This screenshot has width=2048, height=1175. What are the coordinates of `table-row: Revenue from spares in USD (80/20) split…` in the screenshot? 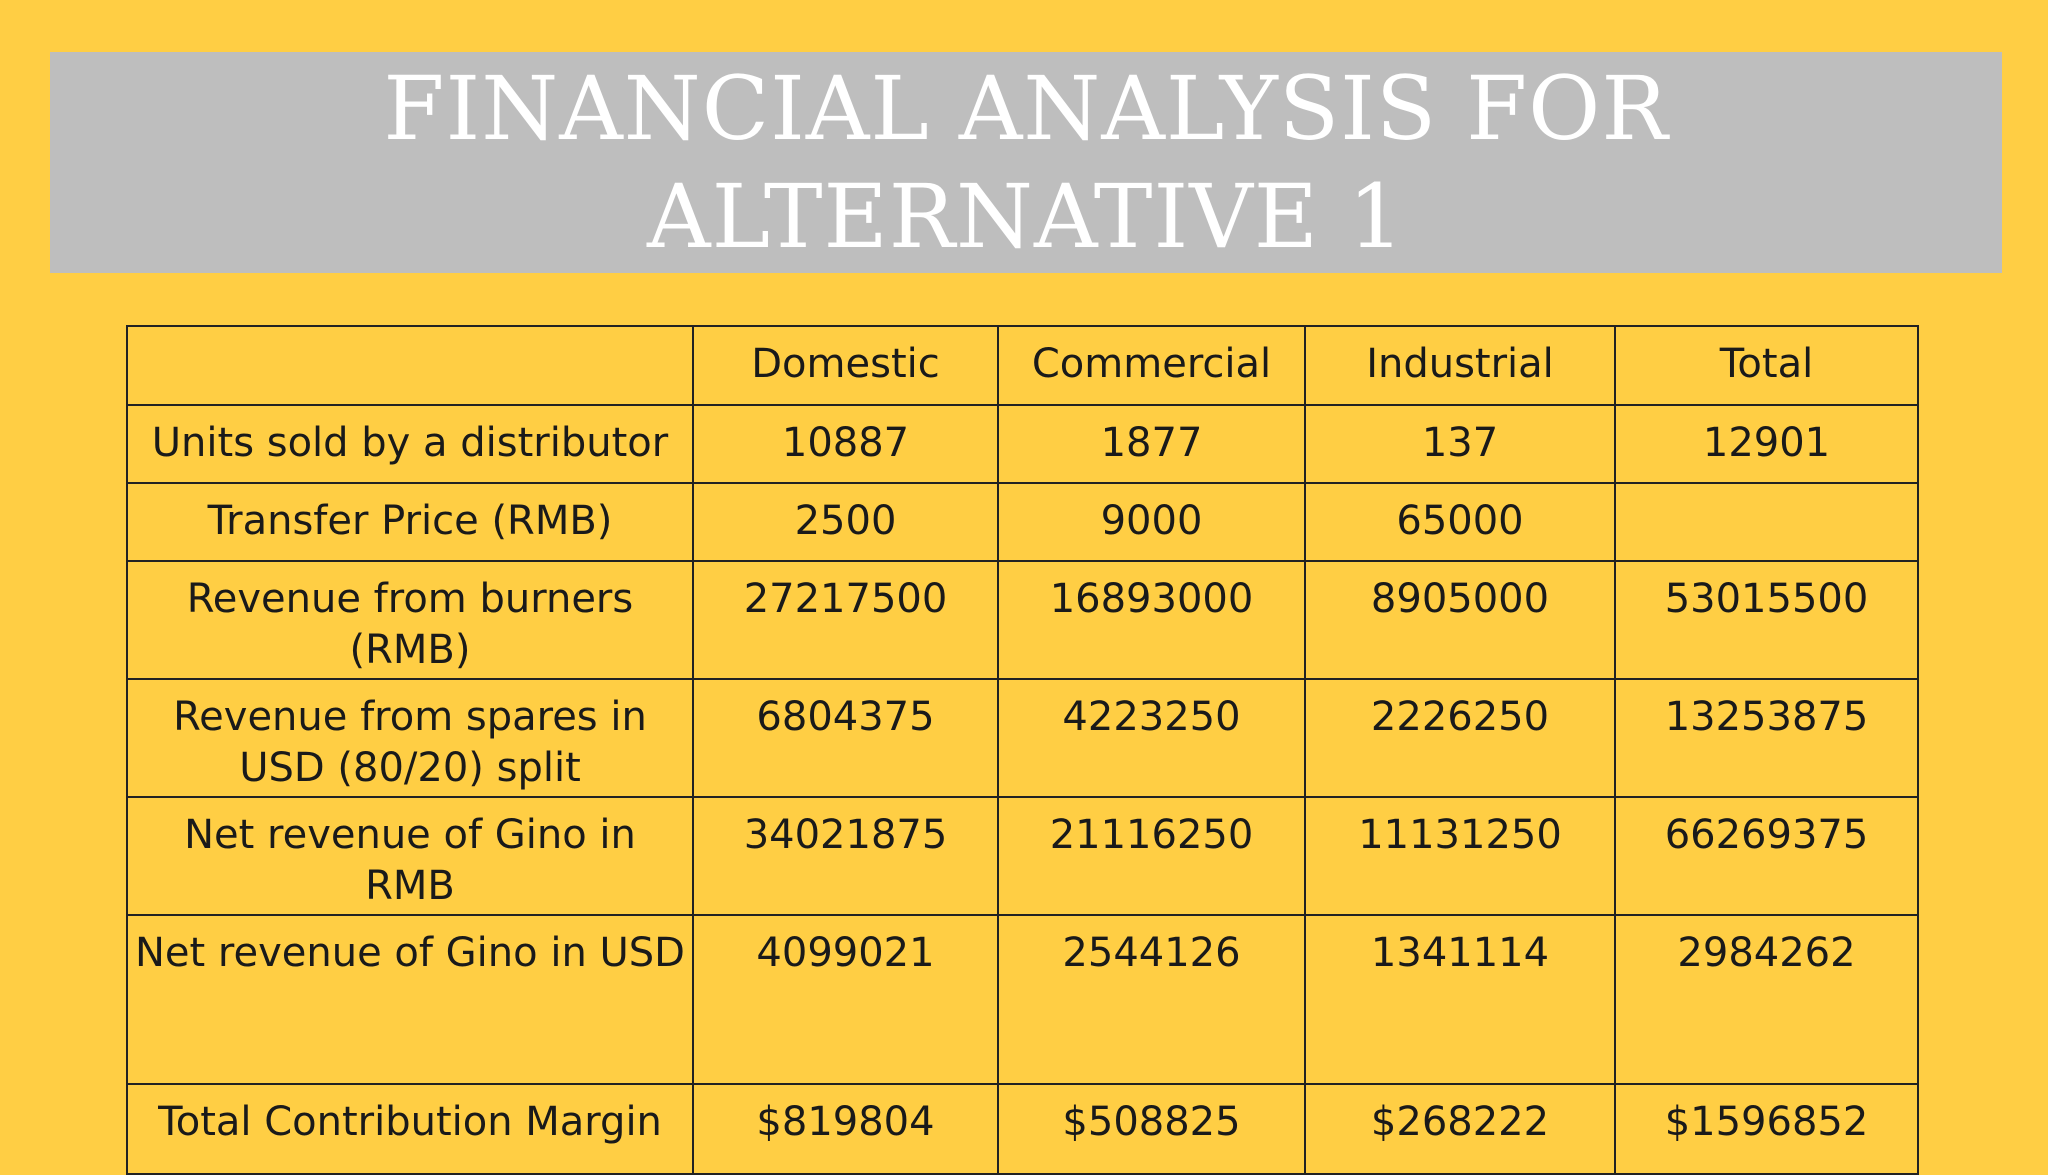 It's located at (1022, 738).